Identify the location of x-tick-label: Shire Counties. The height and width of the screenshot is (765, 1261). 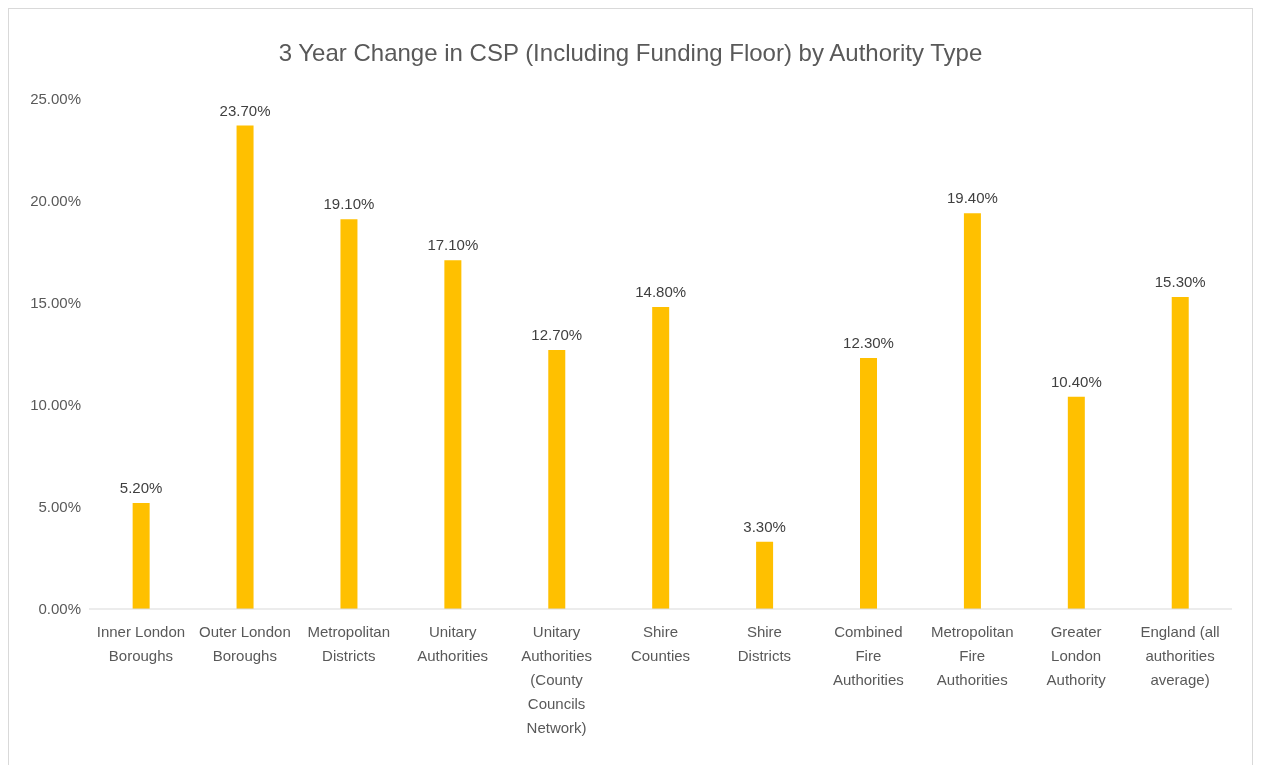
(660, 643).